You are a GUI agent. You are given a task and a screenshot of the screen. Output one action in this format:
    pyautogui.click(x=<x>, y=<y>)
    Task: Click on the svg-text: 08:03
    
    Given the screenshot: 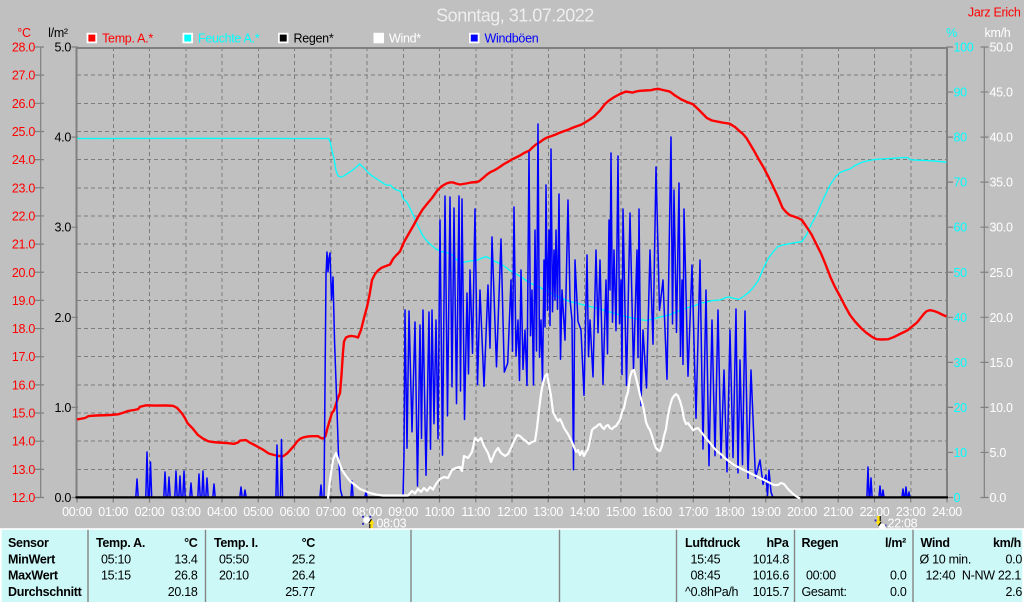 What is the action you would take?
    pyautogui.click(x=392, y=524)
    